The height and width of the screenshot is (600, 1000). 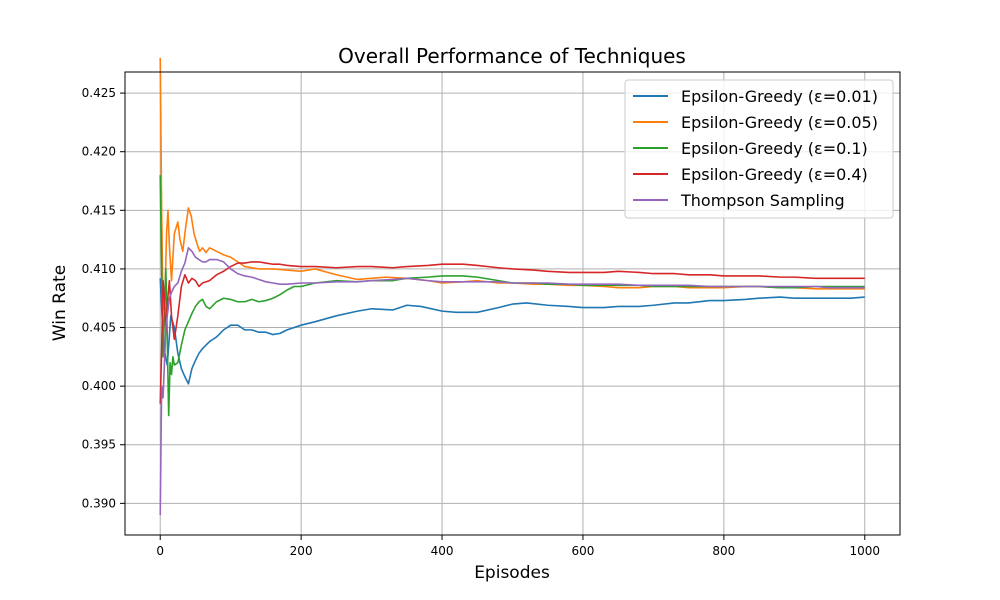 What do you see at coordinates (518, 546) in the screenshot?
I see `x-axis: 0 200 400 600 800 1000` at bounding box center [518, 546].